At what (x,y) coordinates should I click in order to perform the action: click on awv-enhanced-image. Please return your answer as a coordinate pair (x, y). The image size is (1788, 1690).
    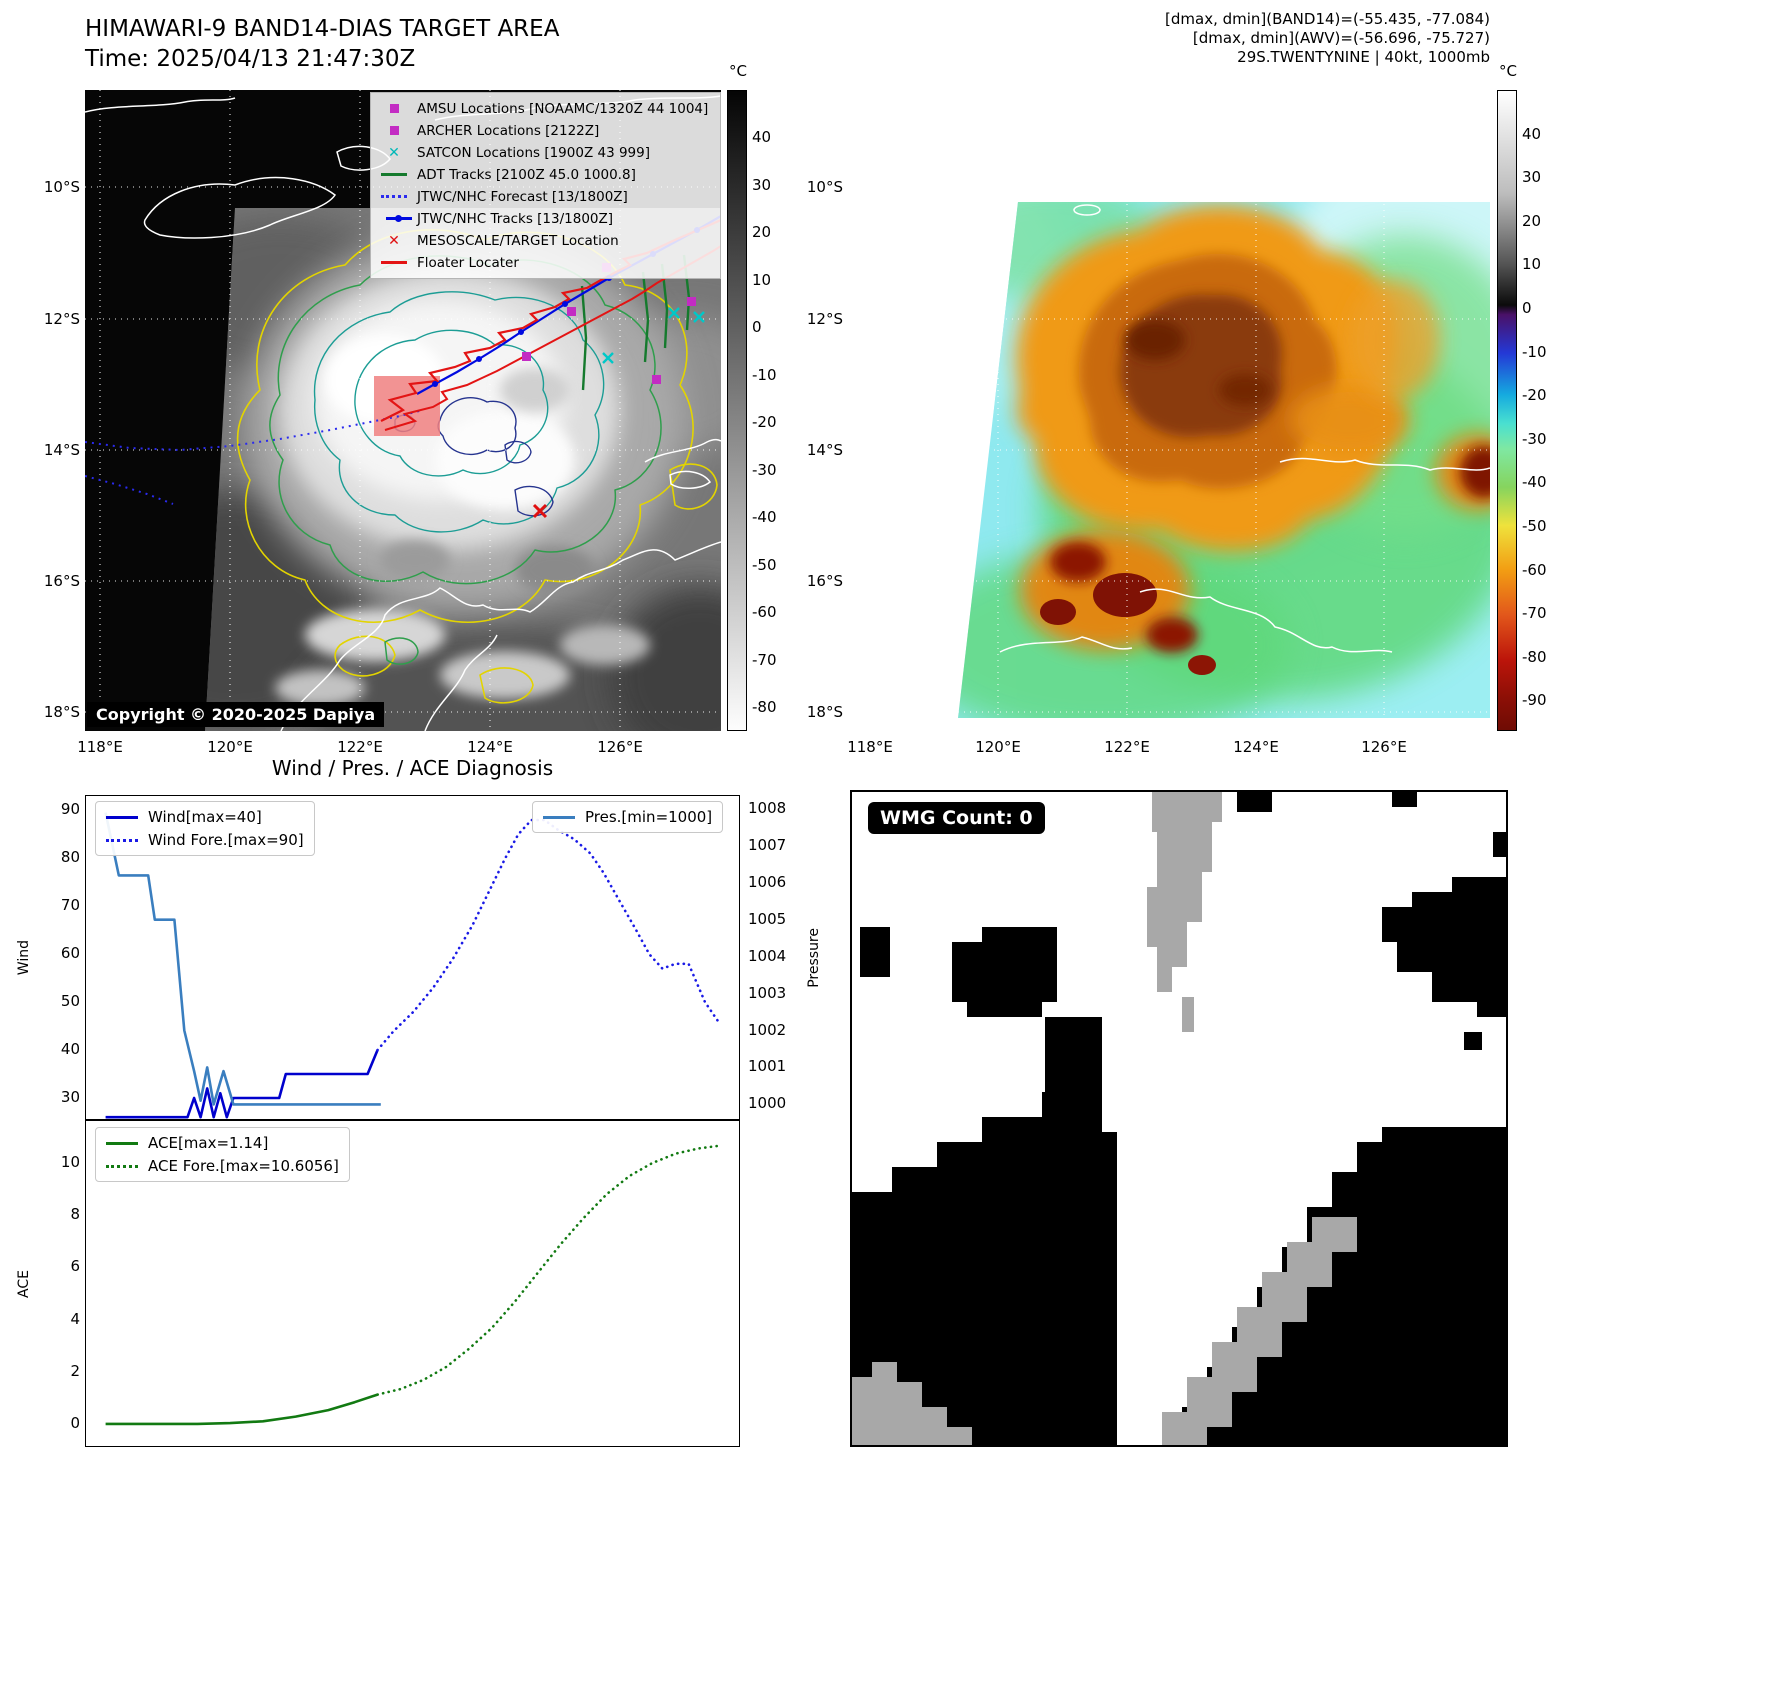
    Looking at the image, I should click on (1170, 410).